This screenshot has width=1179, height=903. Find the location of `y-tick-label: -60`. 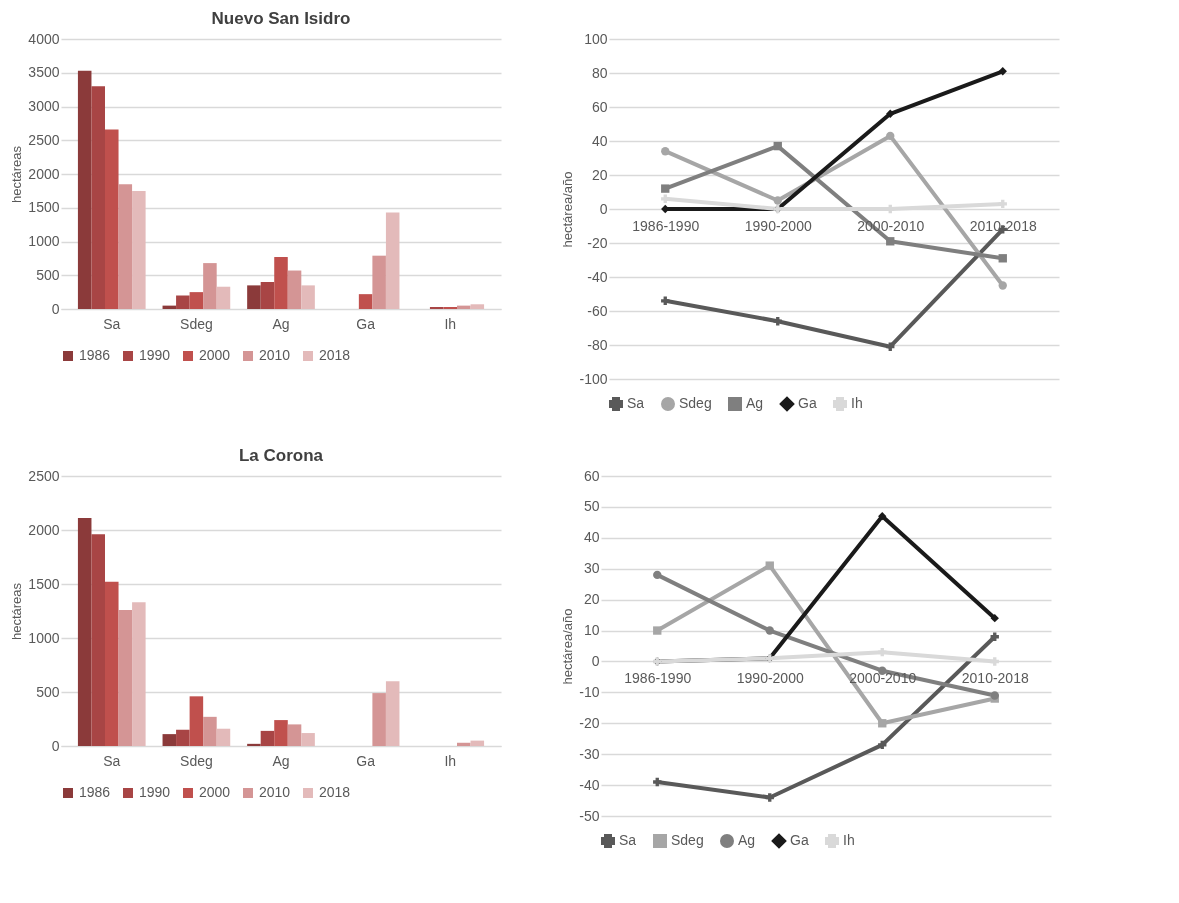

y-tick-label: -60 is located at coordinates (597, 310).